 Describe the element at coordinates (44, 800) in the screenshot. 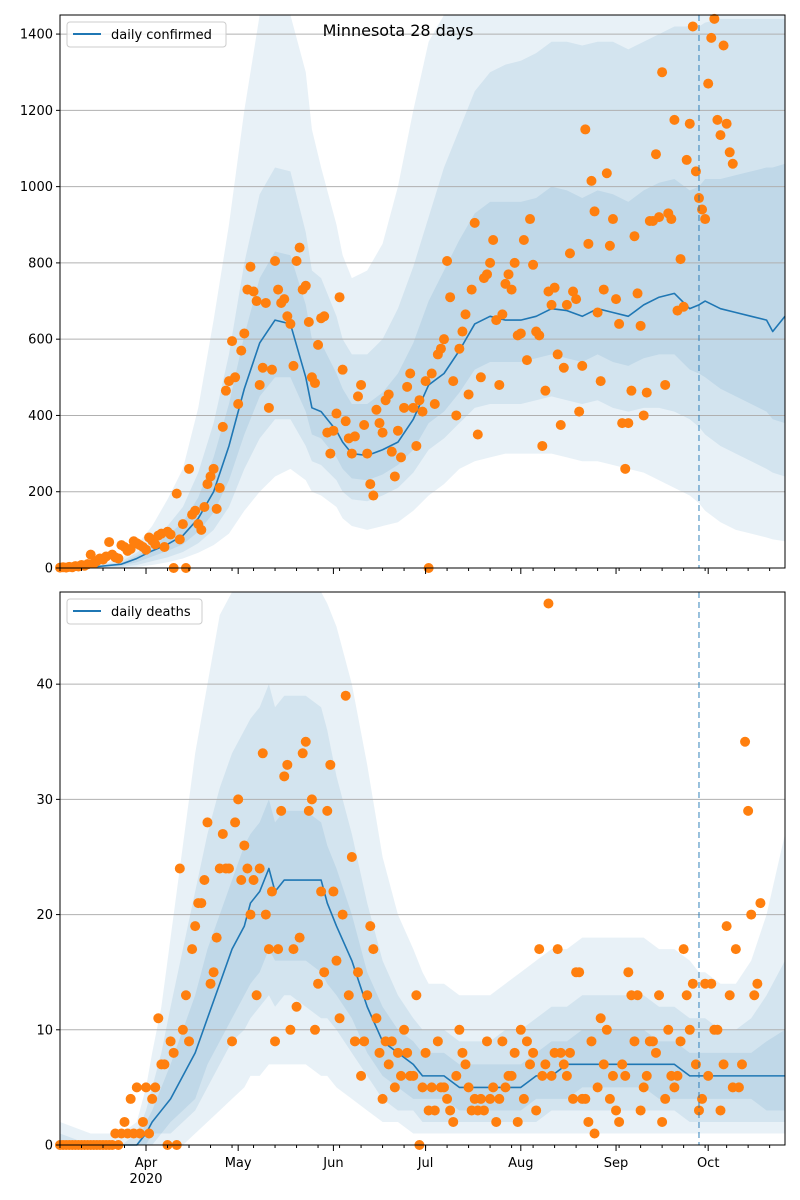

I see `deaths-ytick-label: 30` at that location.